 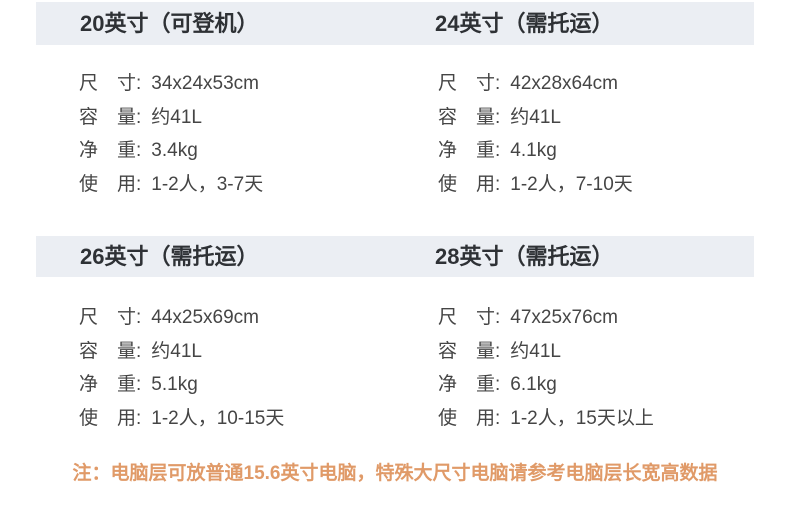 I want to click on spec-row-dimensions: 尺 寸: 44x25x69cm, so click(x=244, y=318).